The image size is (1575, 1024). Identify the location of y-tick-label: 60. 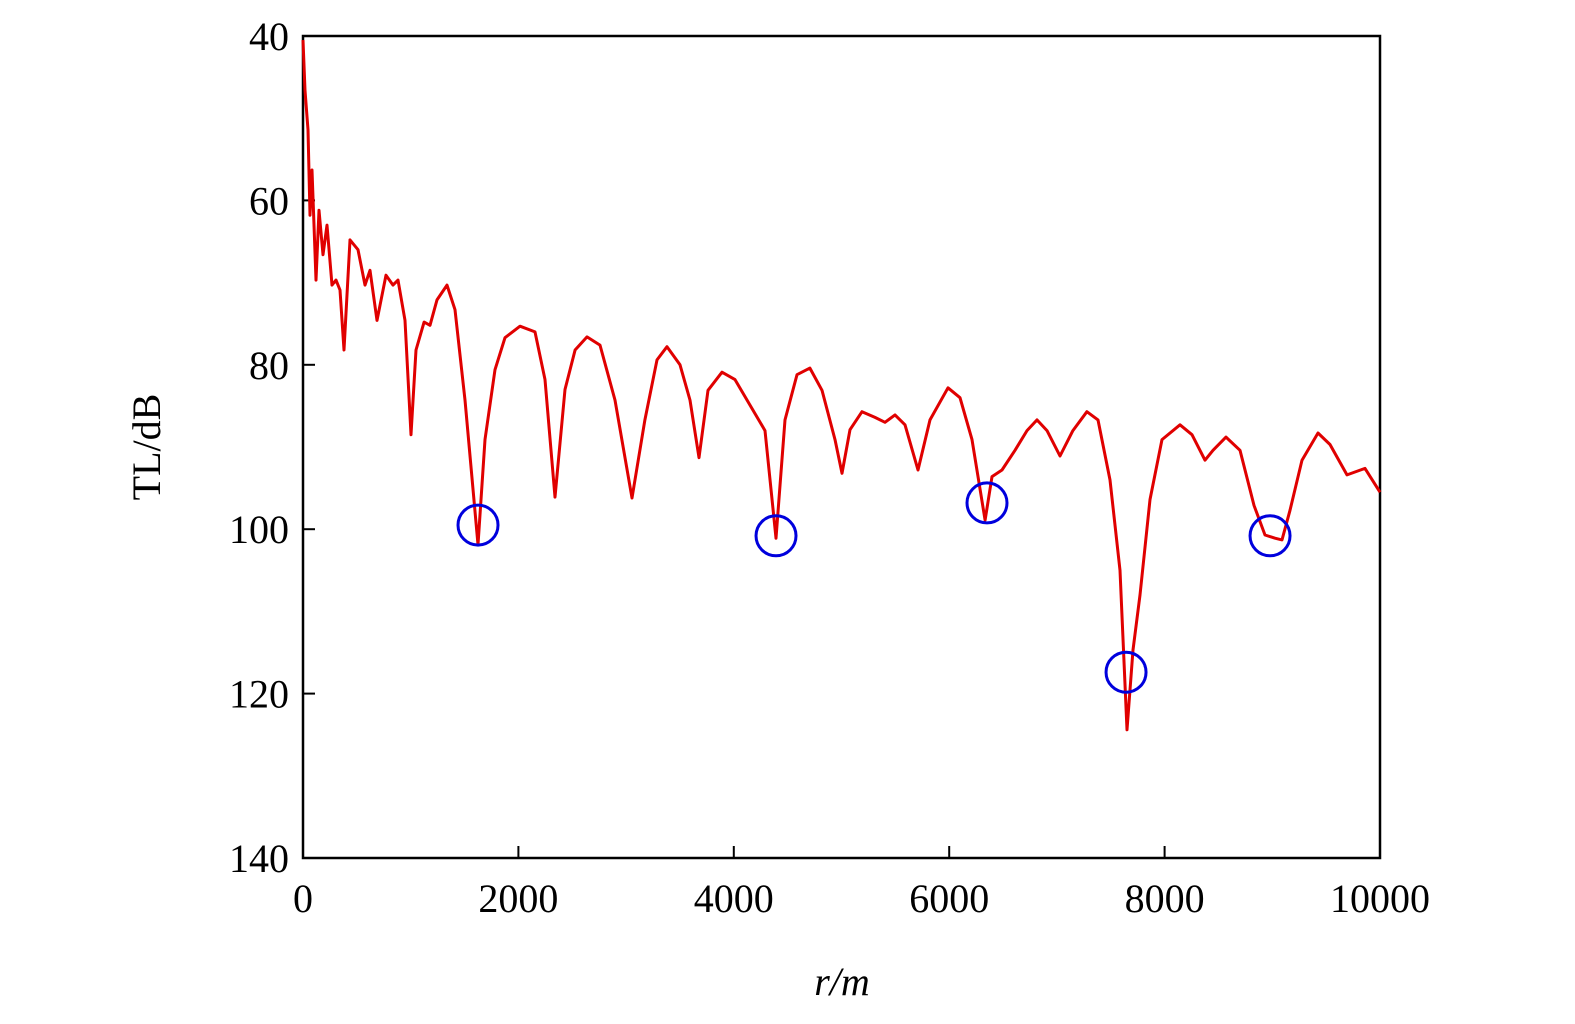
(269, 200).